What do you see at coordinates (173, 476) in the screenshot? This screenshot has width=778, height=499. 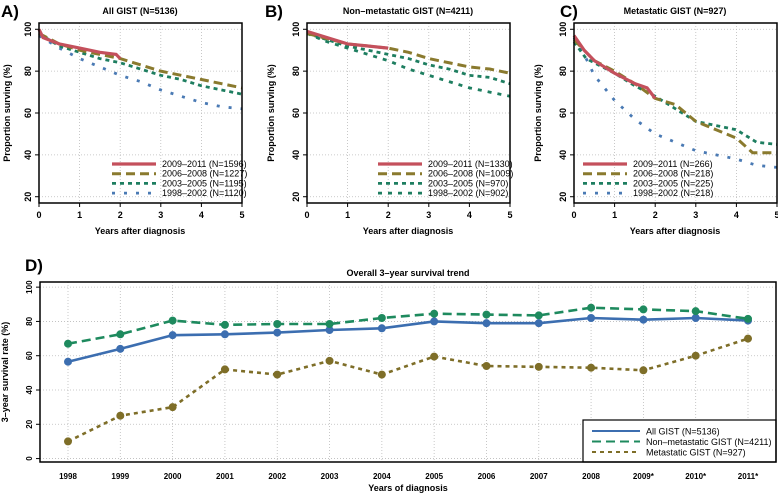 I see `x-tick-label: 2000` at bounding box center [173, 476].